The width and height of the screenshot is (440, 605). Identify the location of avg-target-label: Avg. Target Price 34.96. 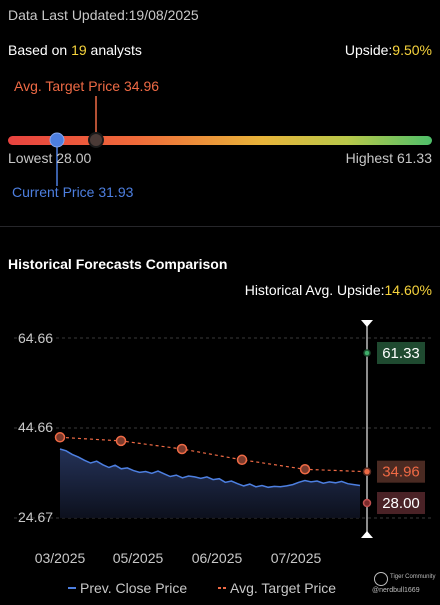
(87, 86).